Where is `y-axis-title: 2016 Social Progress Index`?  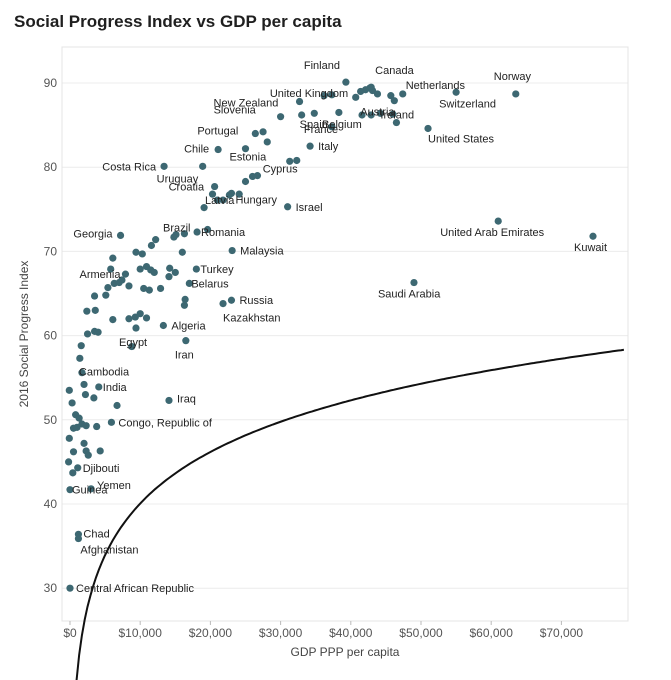
y-axis-title: 2016 Social Progress Index is located at coordinates (24, 334).